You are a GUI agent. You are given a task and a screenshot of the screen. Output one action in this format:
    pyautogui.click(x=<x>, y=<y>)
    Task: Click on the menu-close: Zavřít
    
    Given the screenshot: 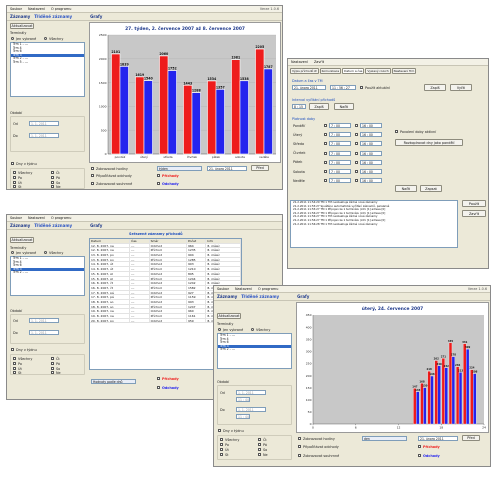 What is the action you would take?
    pyautogui.click(x=319, y=62)
    